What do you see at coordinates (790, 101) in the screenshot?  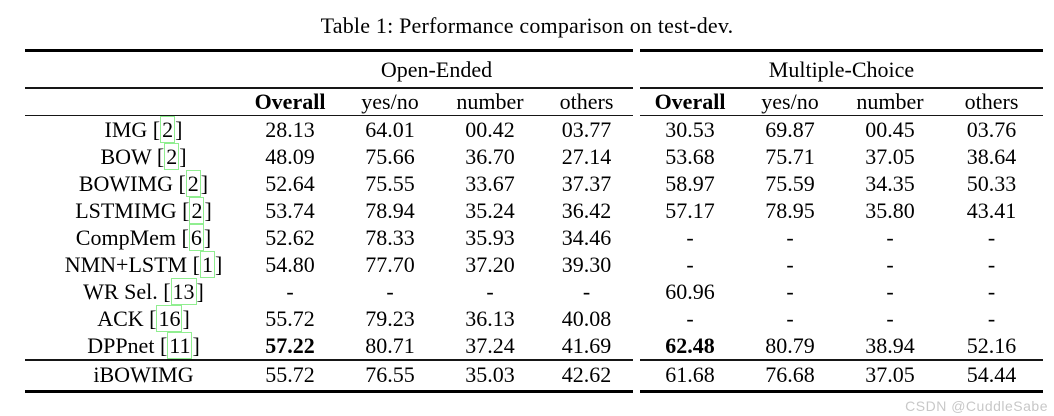 I see `header-mc-yesno: yes/no` at bounding box center [790, 101].